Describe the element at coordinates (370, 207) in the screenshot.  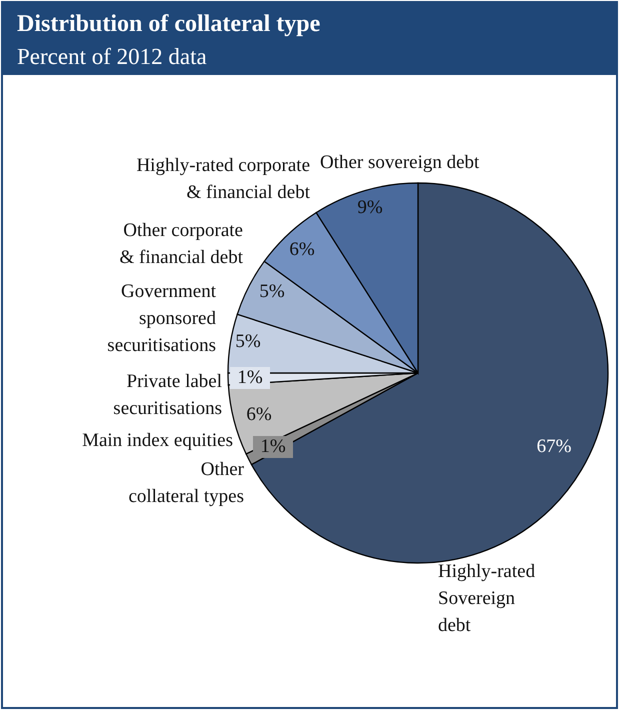
I see `data-label: 9%` at that location.